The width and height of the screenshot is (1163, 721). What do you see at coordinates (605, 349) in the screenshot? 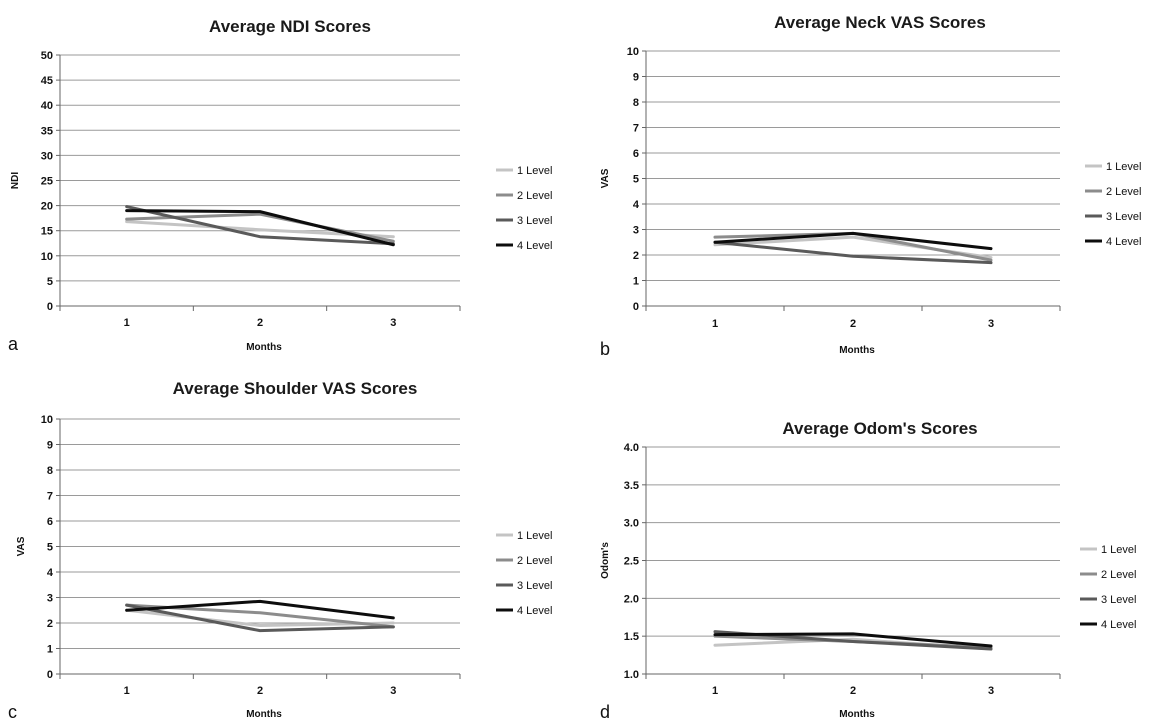
I see `panel-letter: b` at bounding box center [605, 349].